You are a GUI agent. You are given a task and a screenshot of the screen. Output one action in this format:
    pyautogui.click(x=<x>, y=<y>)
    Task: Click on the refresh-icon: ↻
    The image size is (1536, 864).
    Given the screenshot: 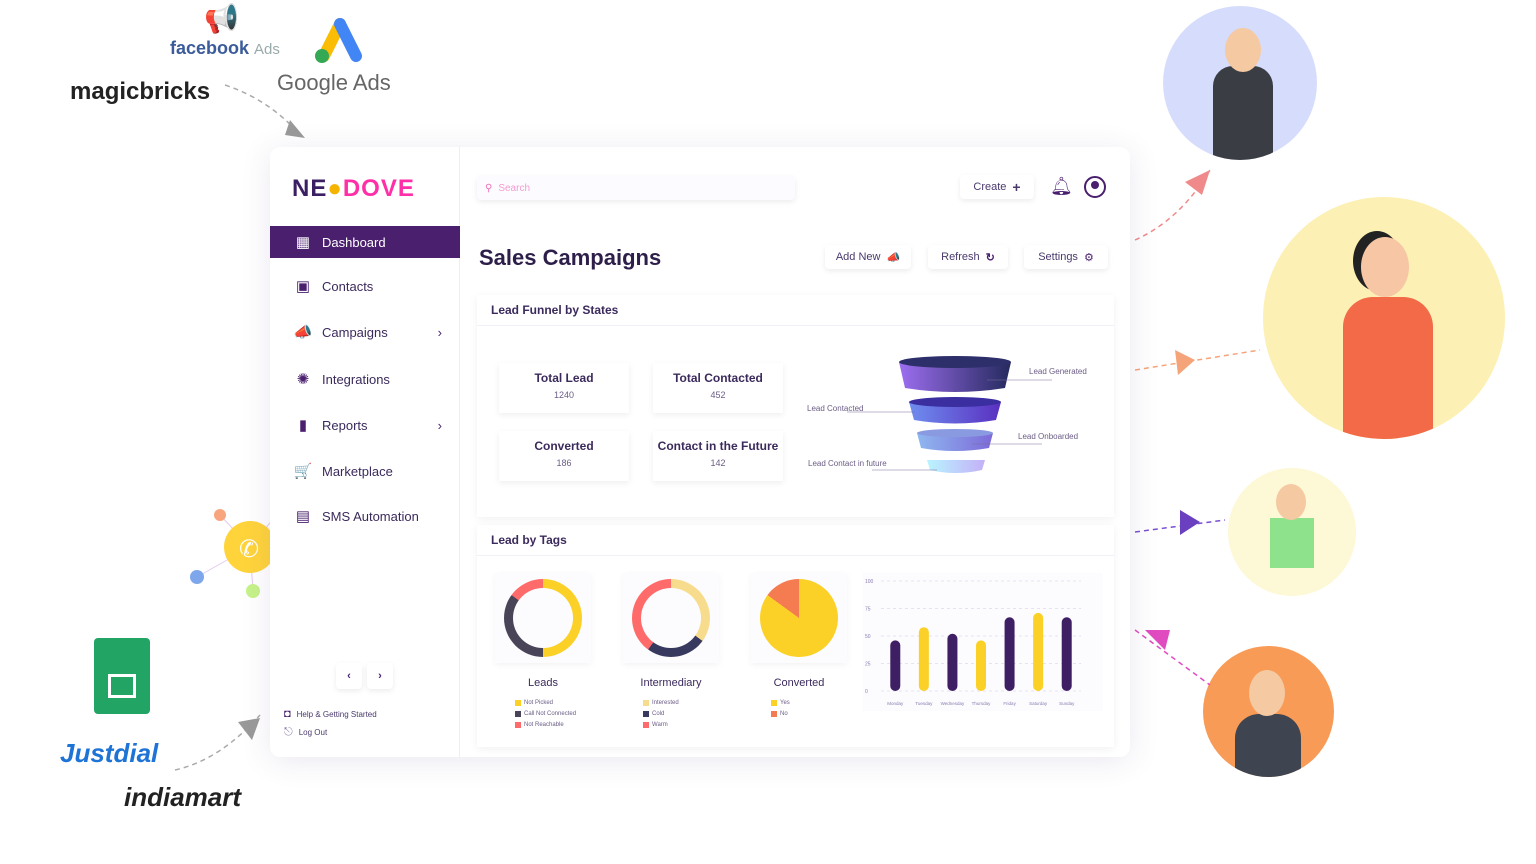 What is the action you would take?
    pyautogui.click(x=990, y=257)
    